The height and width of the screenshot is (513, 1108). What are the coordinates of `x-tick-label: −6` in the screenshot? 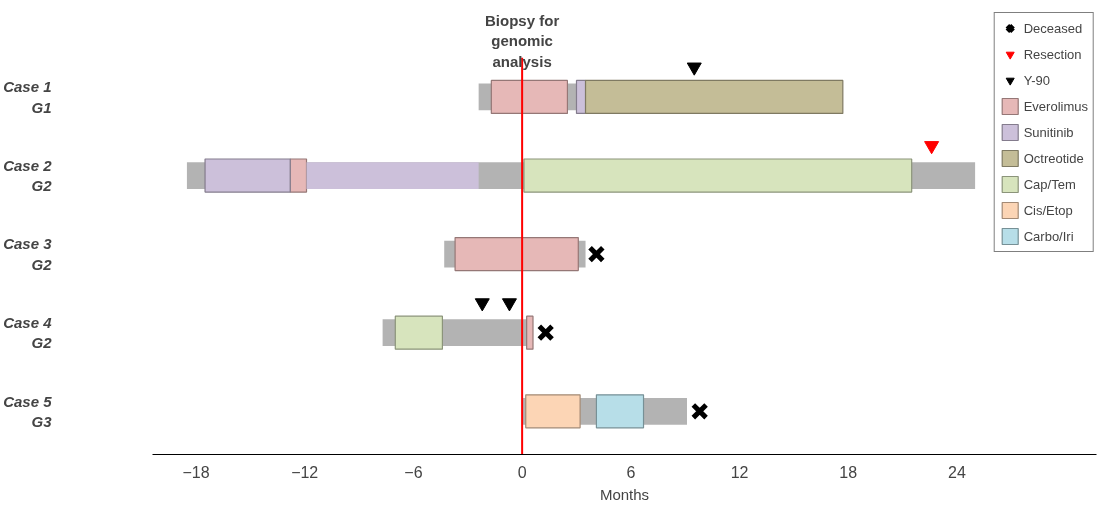 It's located at (413, 472).